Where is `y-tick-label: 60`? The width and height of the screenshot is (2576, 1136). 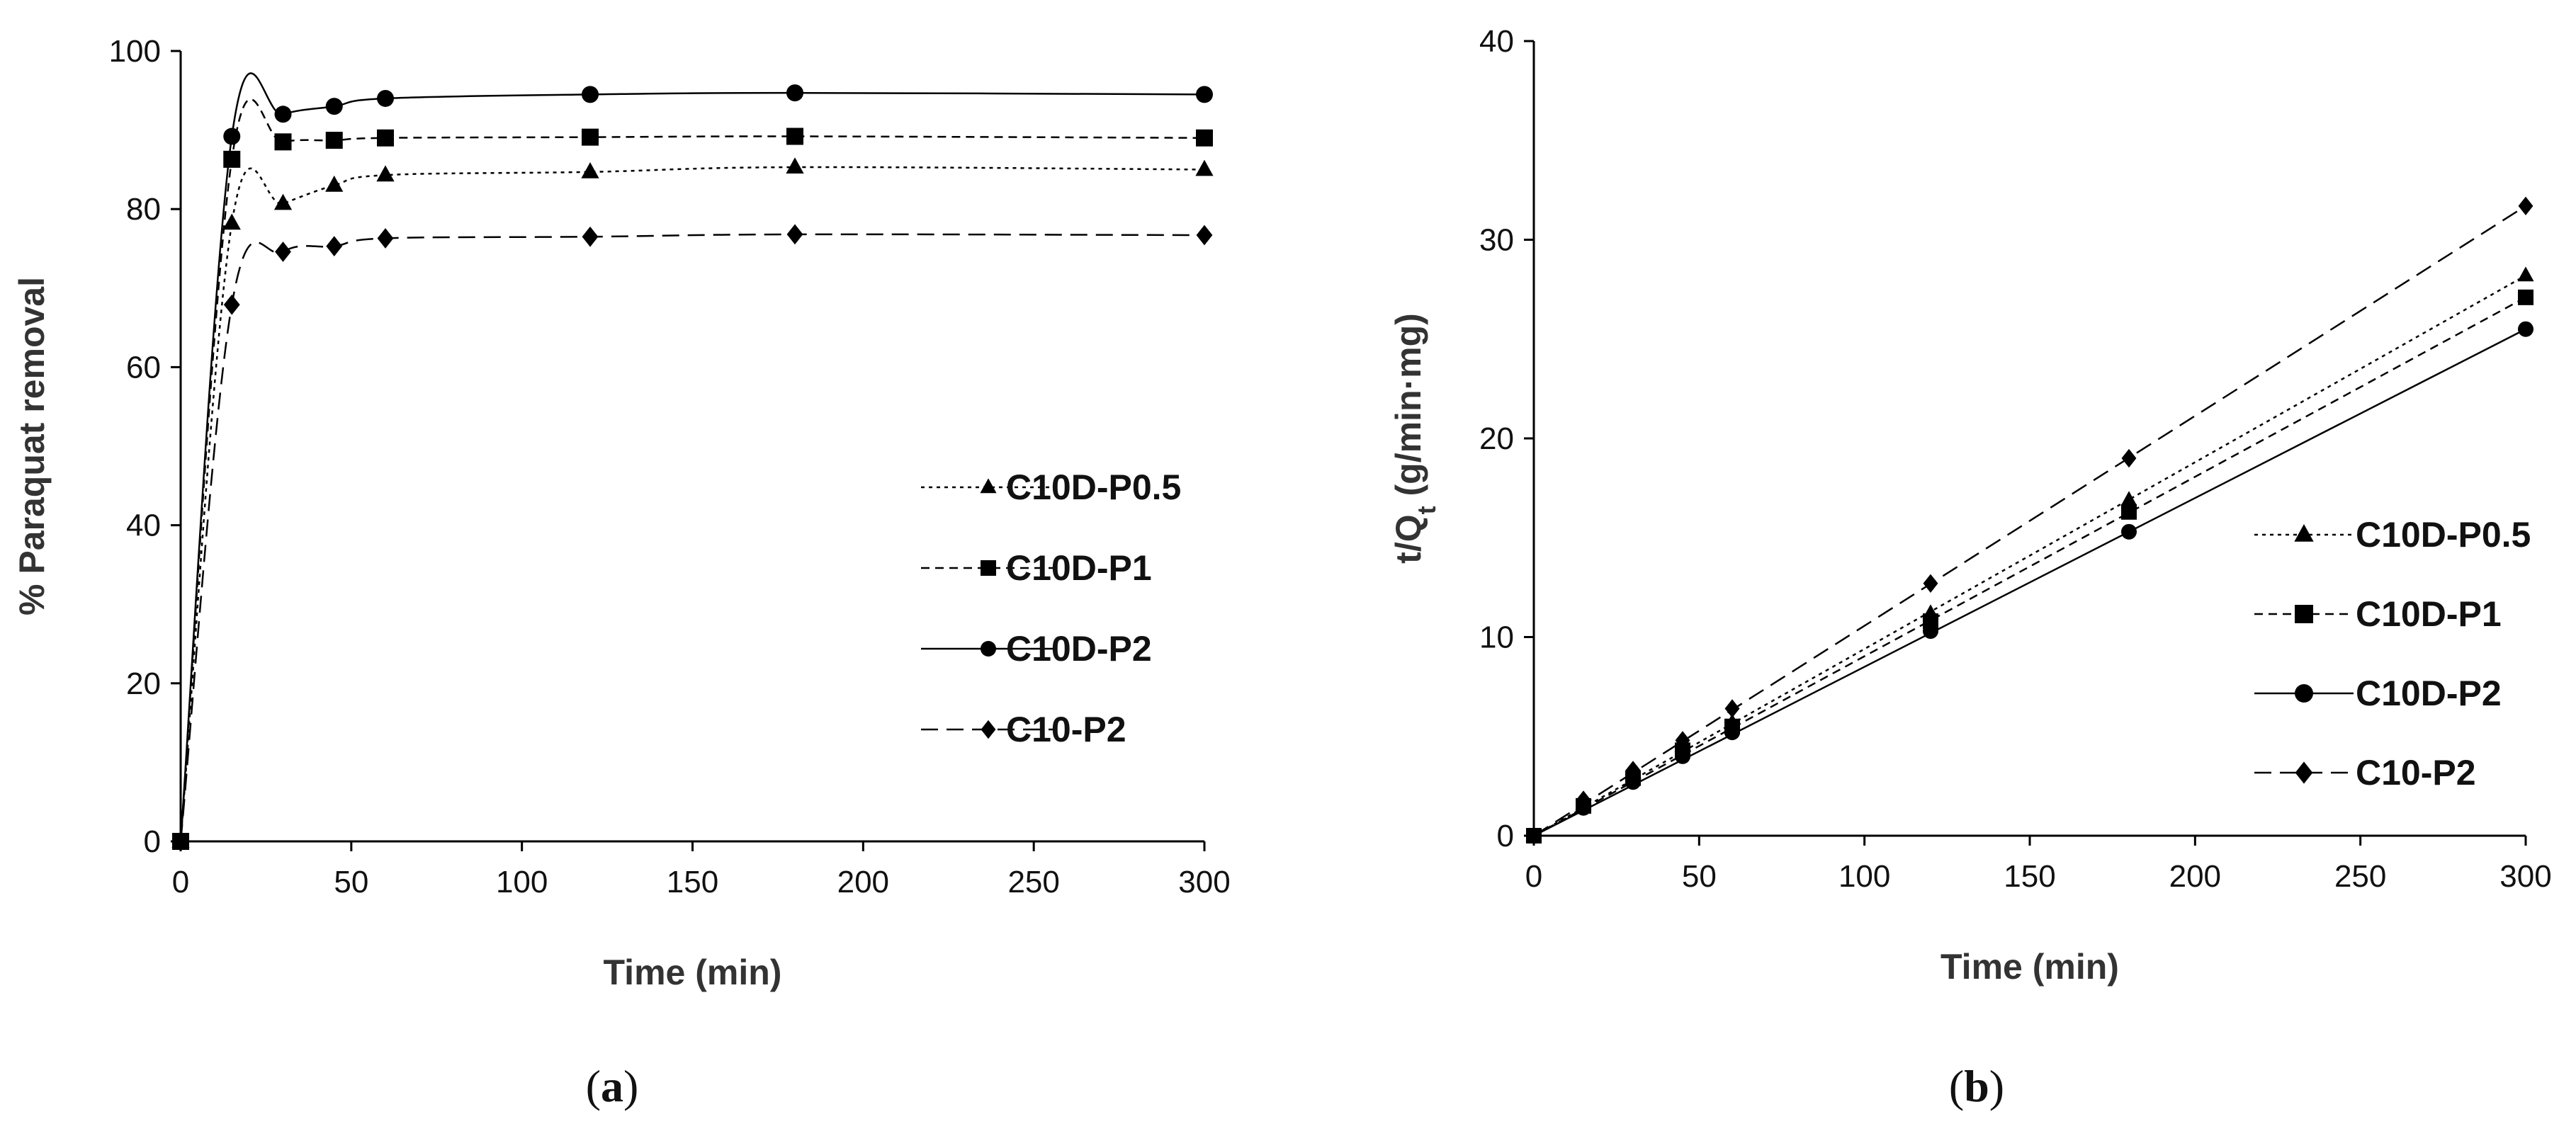
y-tick-label: 60 is located at coordinates (143, 367).